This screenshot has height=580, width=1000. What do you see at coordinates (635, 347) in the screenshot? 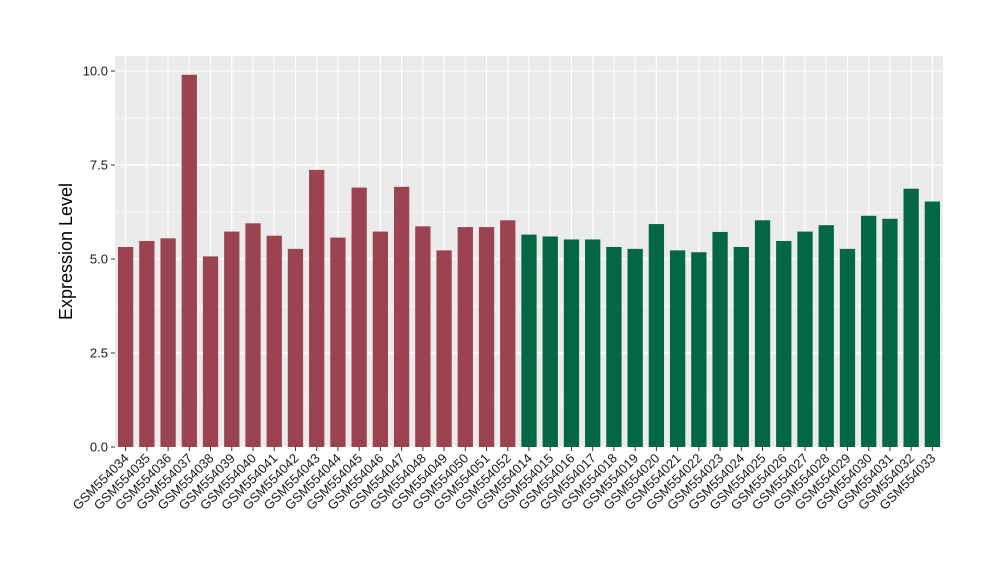
I see `bar-GSM554019` at bounding box center [635, 347].